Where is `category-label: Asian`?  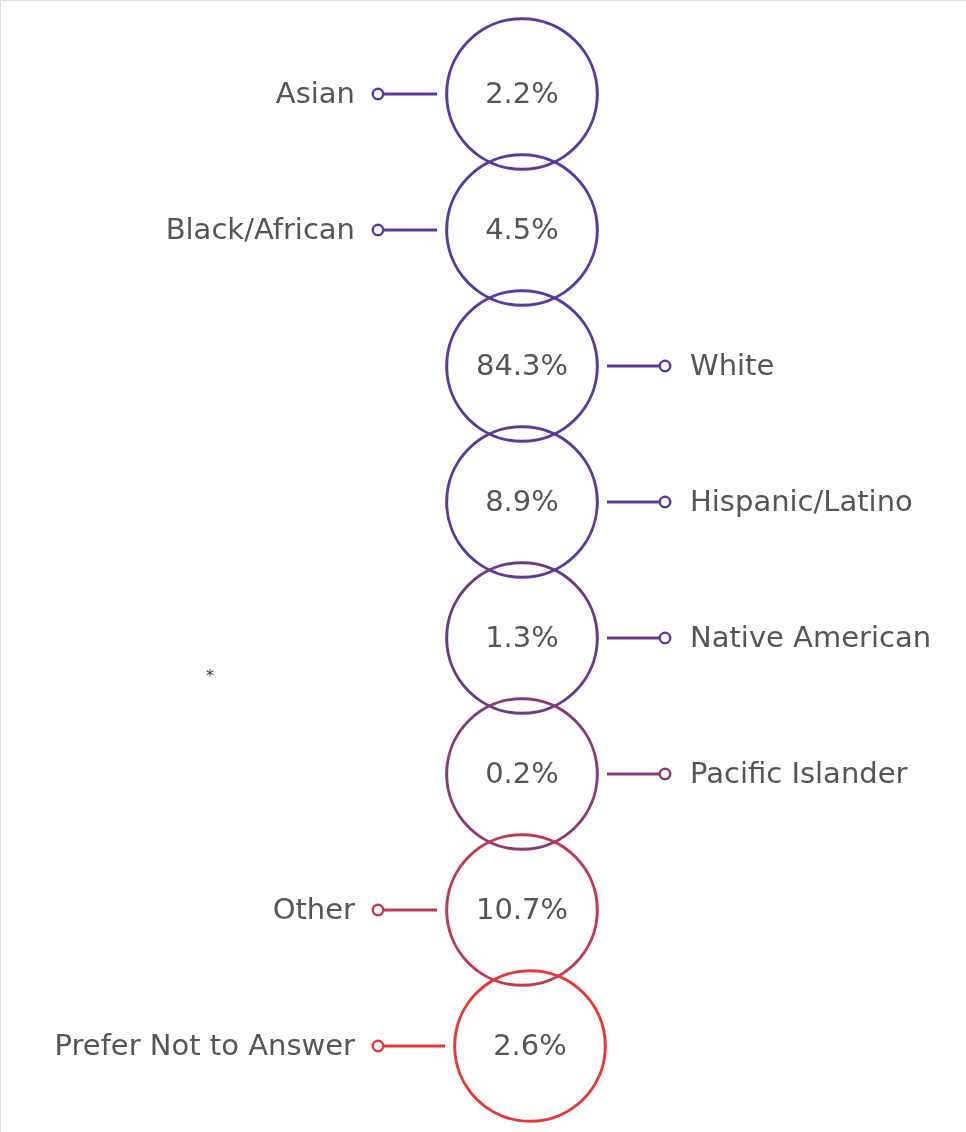
category-label: Asian is located at coordinates (315, 93).